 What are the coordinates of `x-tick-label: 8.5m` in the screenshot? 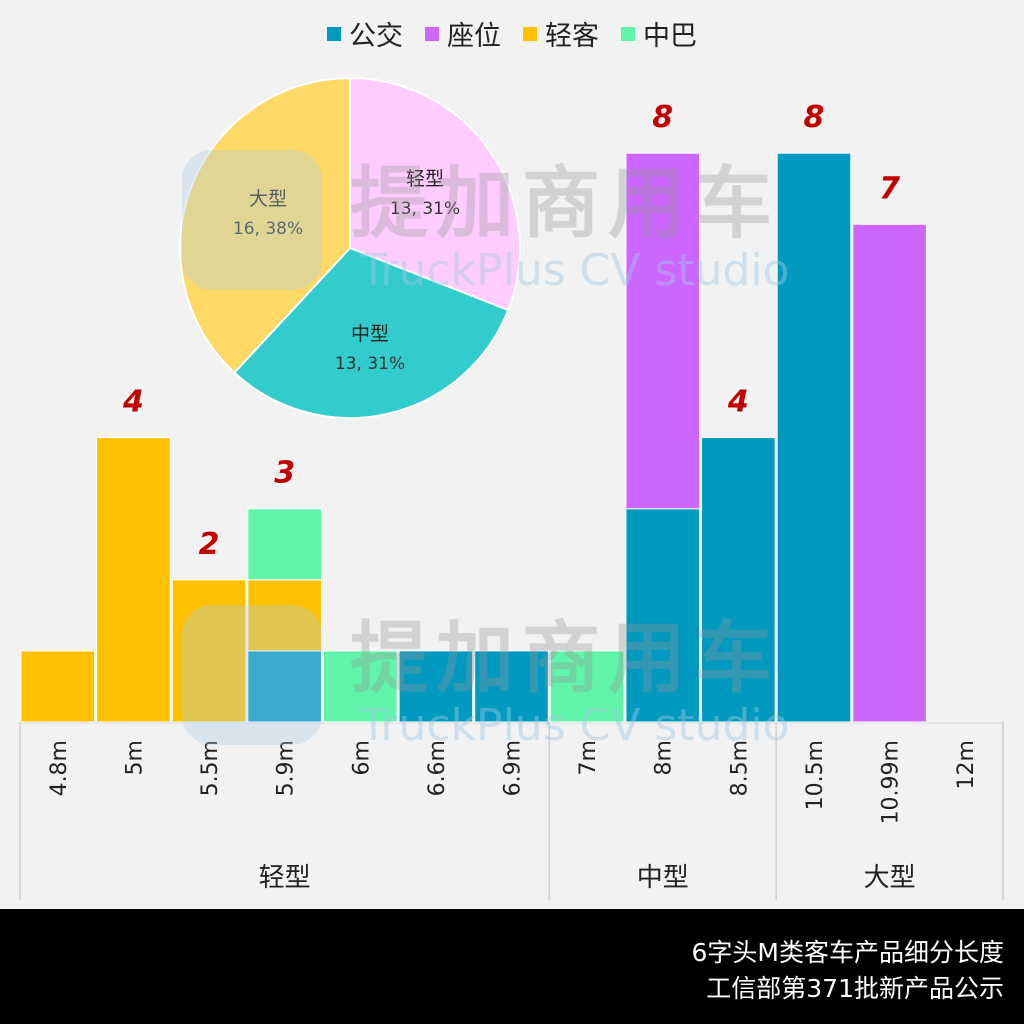 It's located at (739, 768).